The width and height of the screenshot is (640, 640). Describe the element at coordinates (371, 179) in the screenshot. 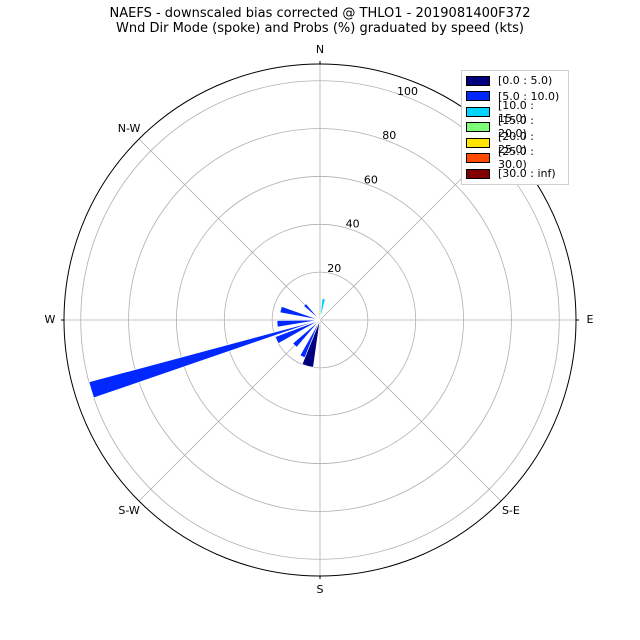

I see `radial-tick-label: 60` at that location.